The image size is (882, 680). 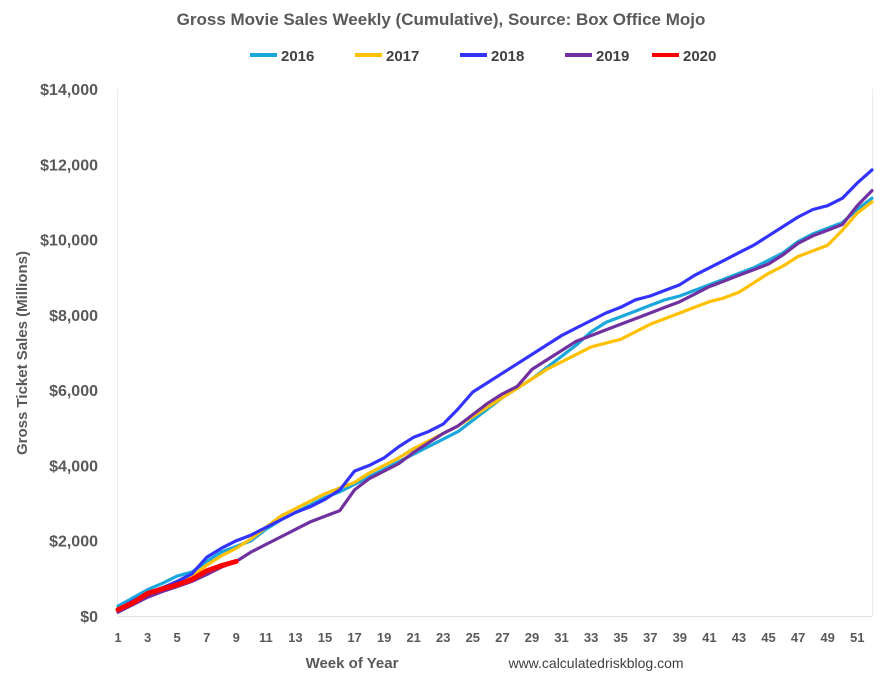 I want to click on legend: 2016 2017 2018 2019 2020, so click(x=483, y=56).